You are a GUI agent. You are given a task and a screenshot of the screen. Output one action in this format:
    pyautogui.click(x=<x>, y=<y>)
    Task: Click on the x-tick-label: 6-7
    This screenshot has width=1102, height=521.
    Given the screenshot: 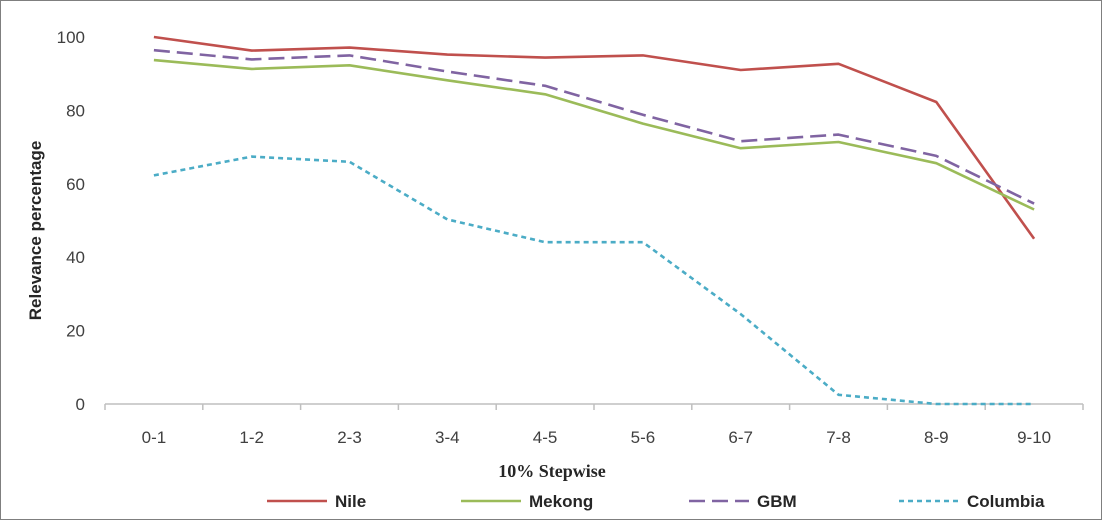 What is the action you would take?
    pyautogui.click(x=740, y=437)
    